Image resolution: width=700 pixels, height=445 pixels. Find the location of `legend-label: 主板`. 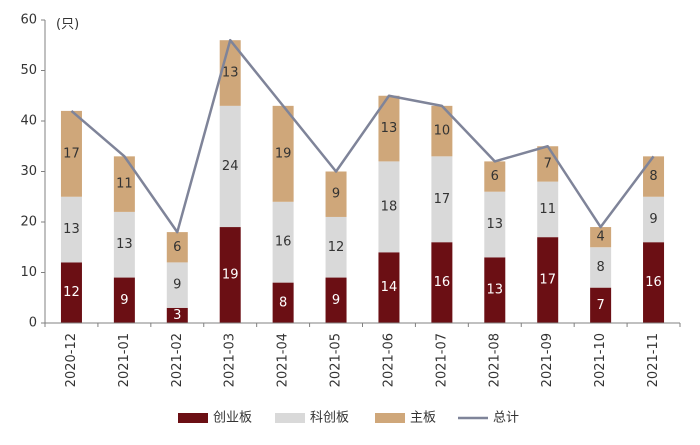

legend-label: 主板 is located at coordinates (423, 418).